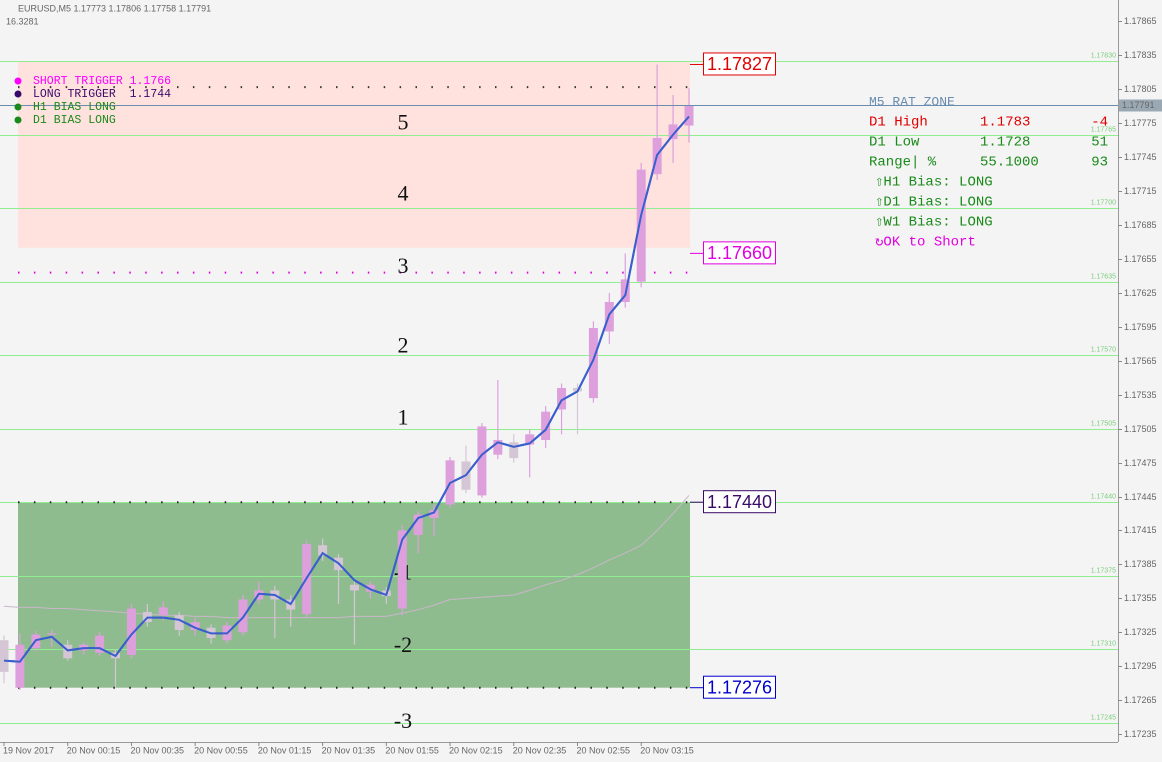 The width and height of the screenshot is (1162, 762). Describe the element at coordinates (934, 203) in the screenshot. I see `panel-line: ⇧D1 Bias: LONG` at that location.